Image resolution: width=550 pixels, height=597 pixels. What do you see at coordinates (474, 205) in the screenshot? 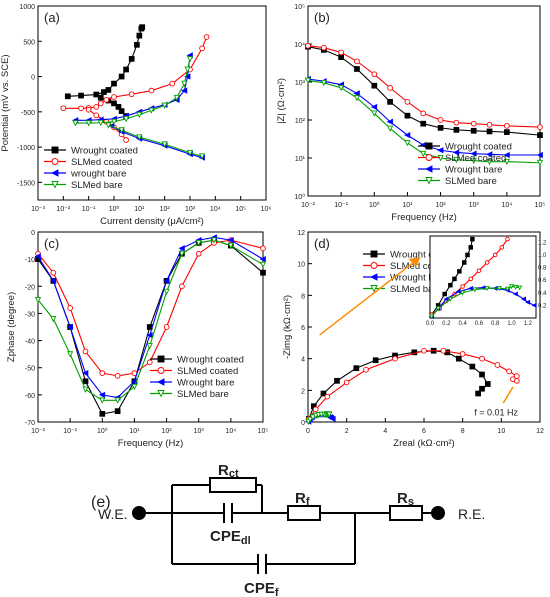
I see `panel-b-xtick-label: 10³` at bounding box center [474, 205].